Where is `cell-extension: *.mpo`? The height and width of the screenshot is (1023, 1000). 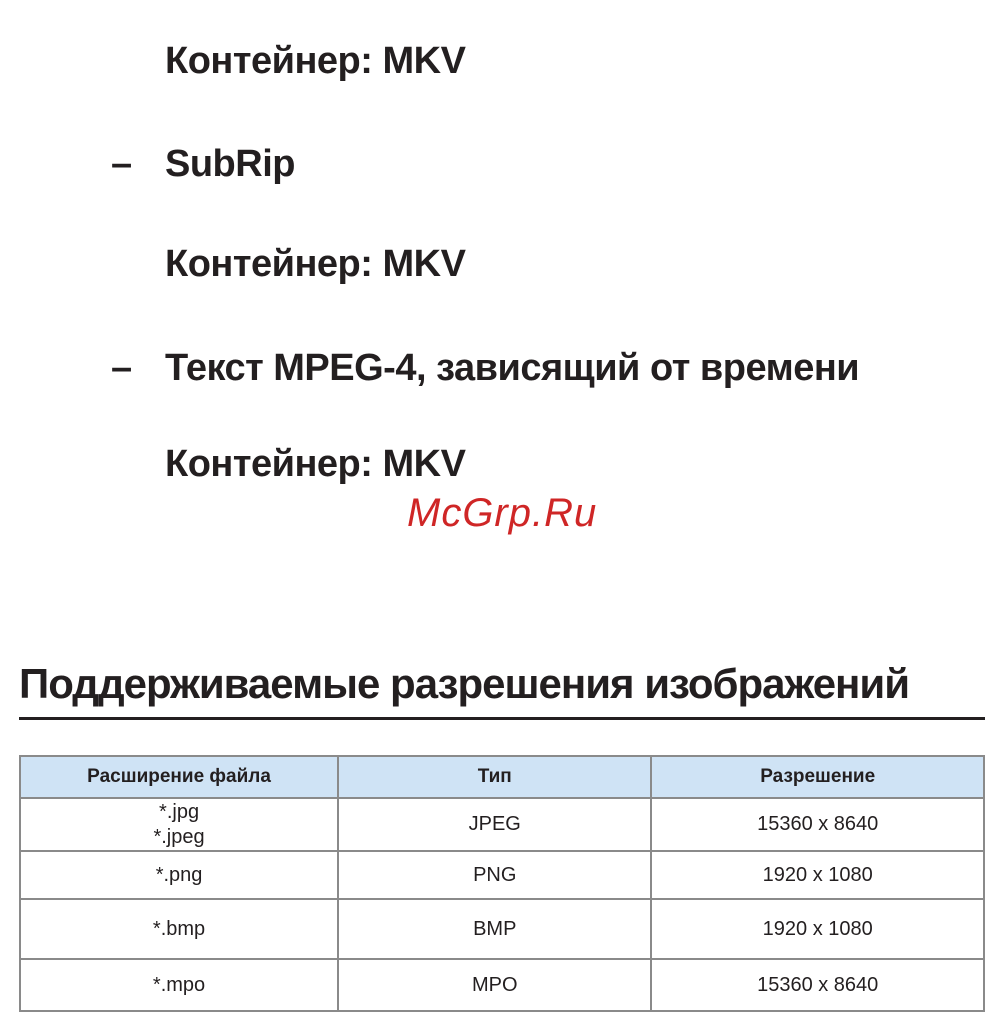 cell-extension: *.mpo is located at coordinates (179, 985).